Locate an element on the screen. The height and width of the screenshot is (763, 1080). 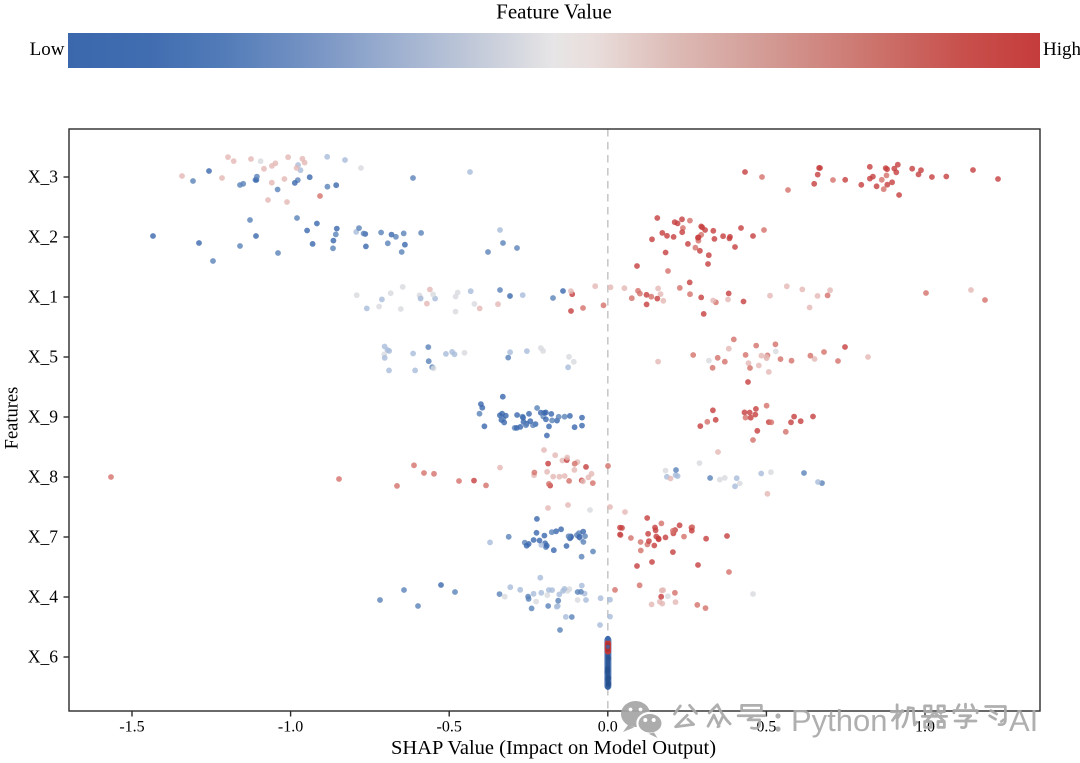
svg-text: X_2 is located at coordinates (43, 237).